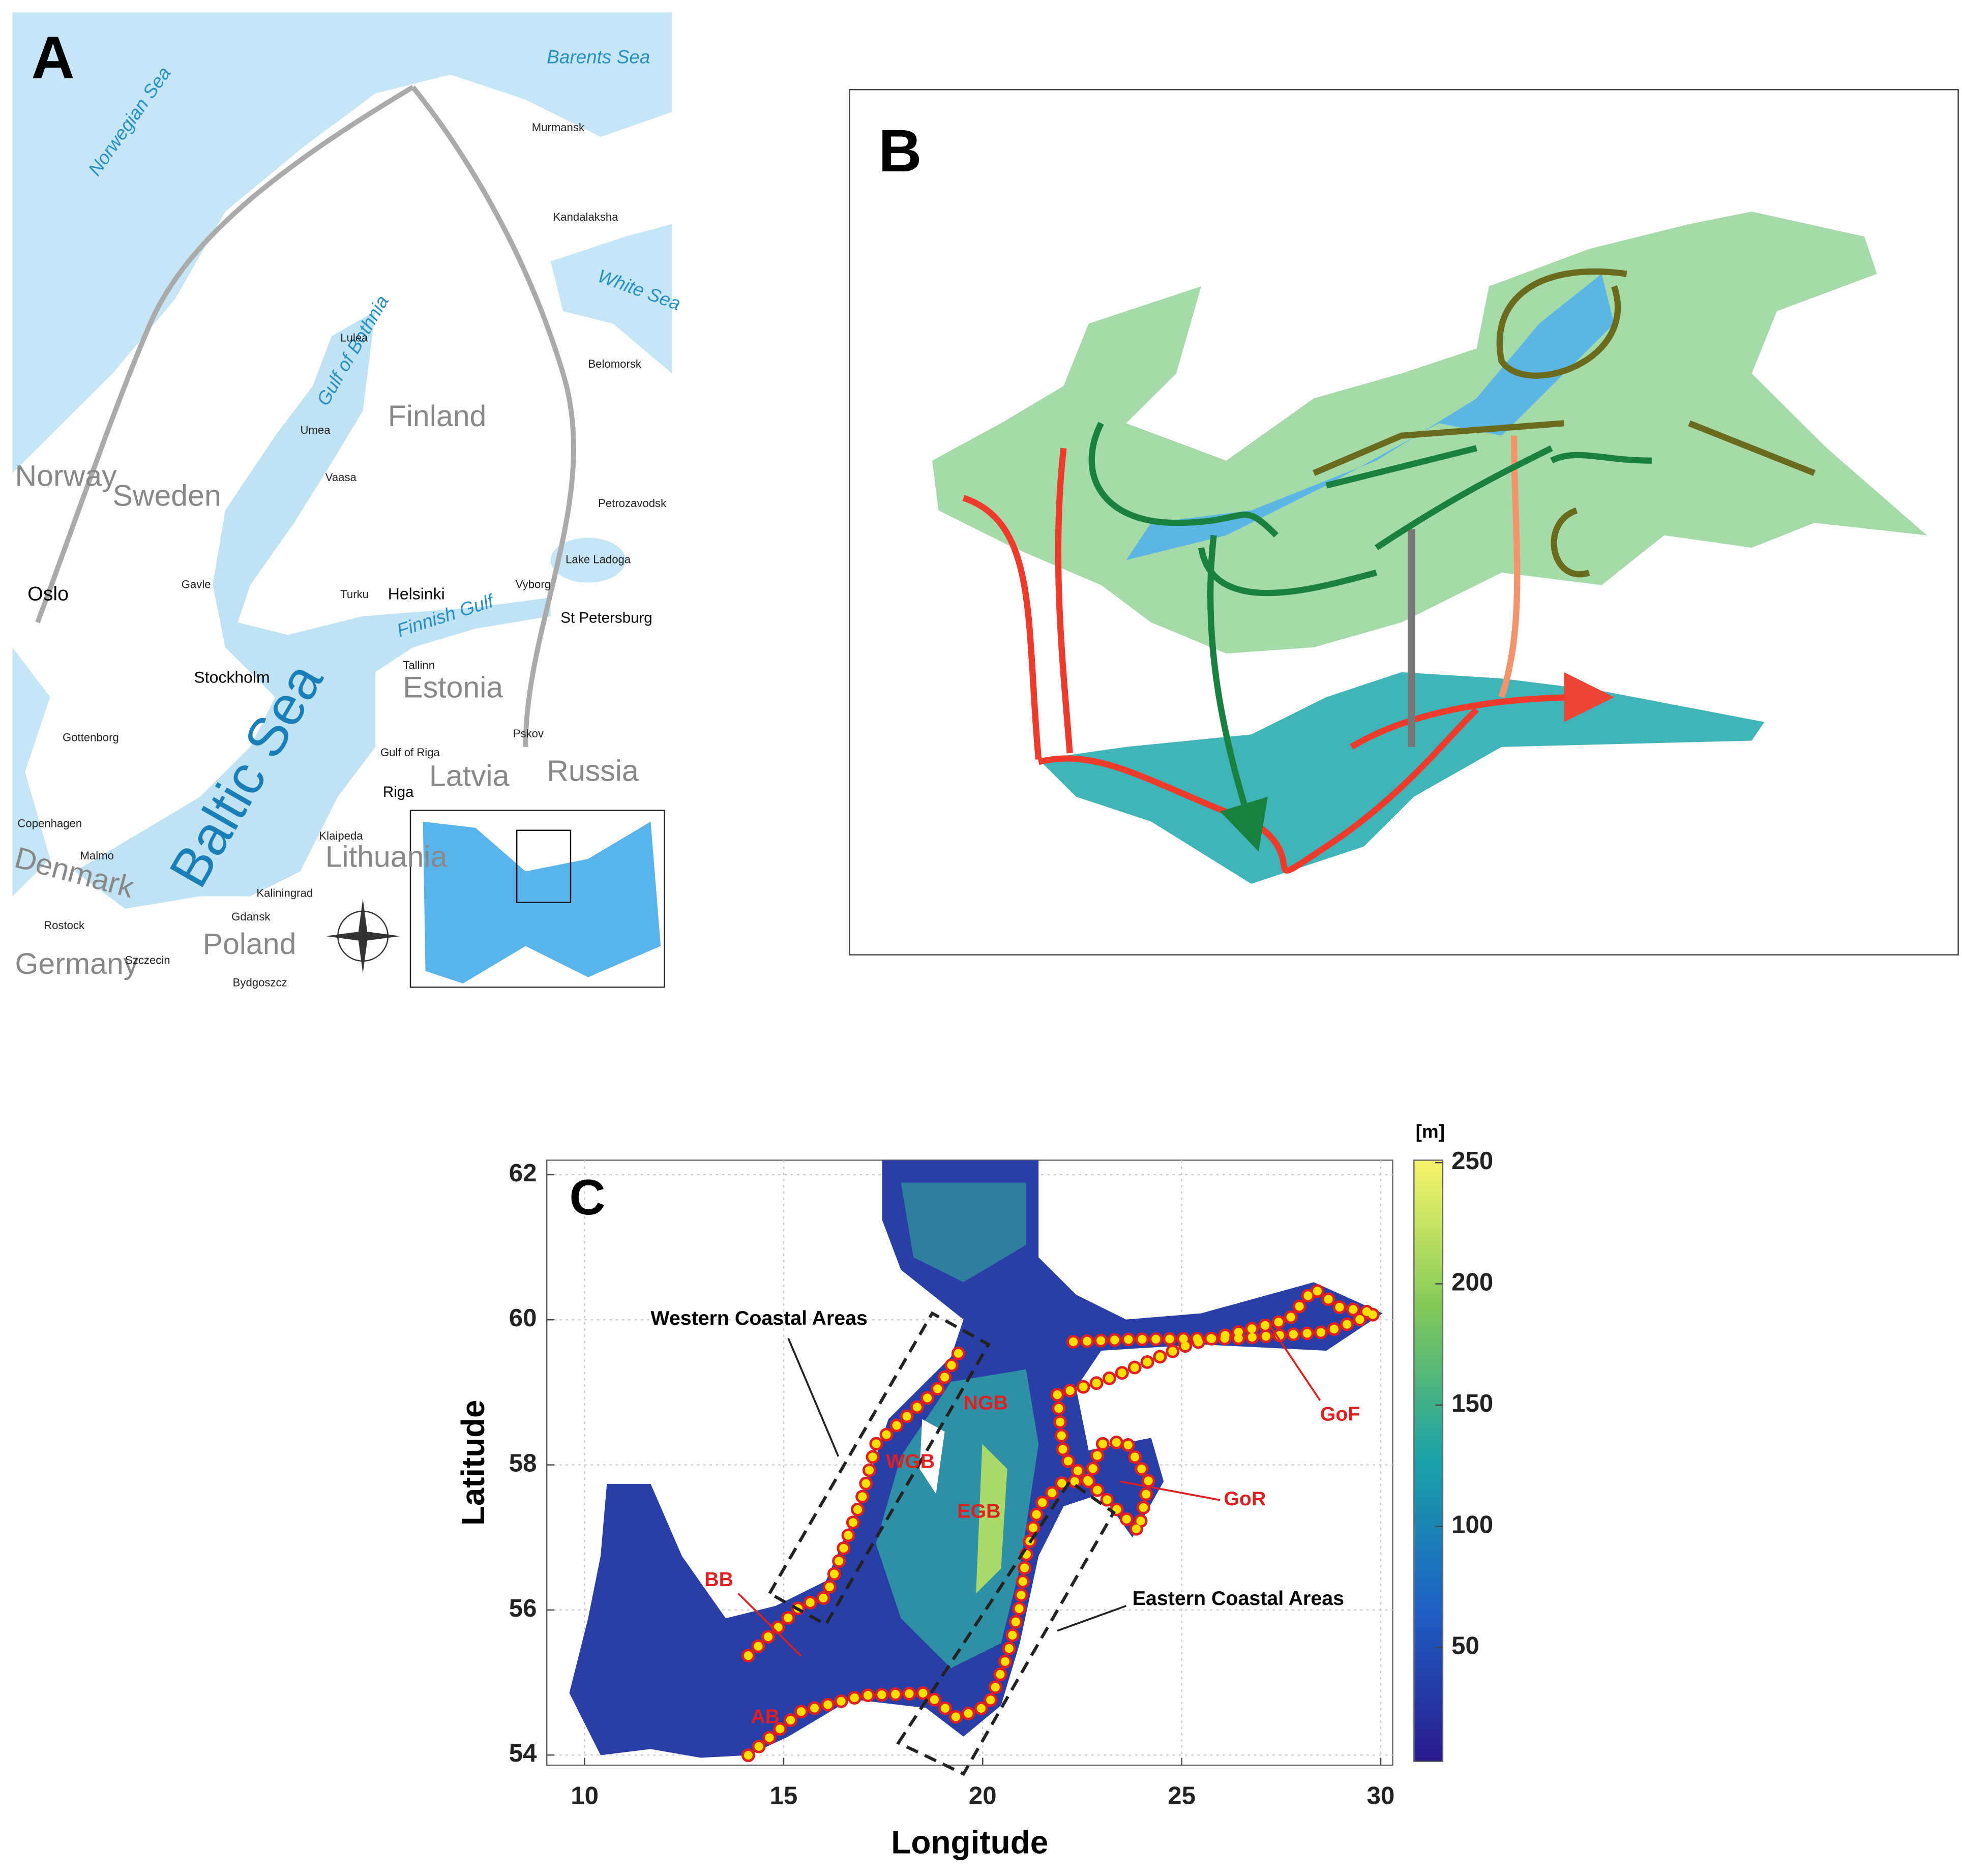  Describe the element at coordinates (386, 857) in the screenshot. I see `place: Lithuania` at that location.